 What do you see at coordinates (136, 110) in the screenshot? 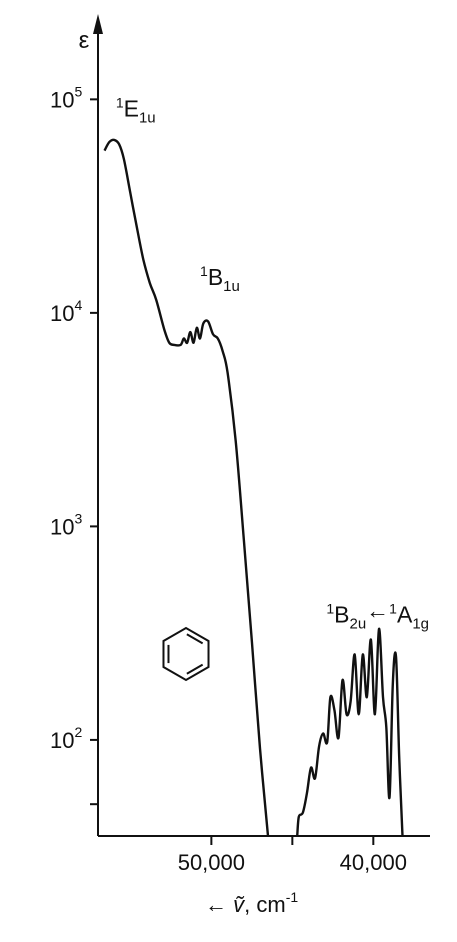
I see `band-label-e1u: 1E1u` at bounding box center [136, 110].